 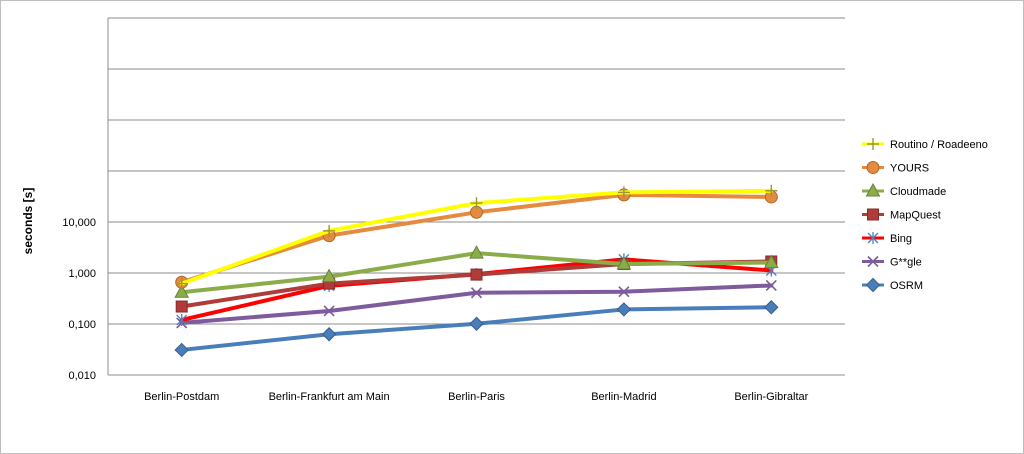 What do you see at coordinates (939, 145) in the screenshot?
I see `legend-label: Routino / Roadeeno` at bounding box center [939, 145].